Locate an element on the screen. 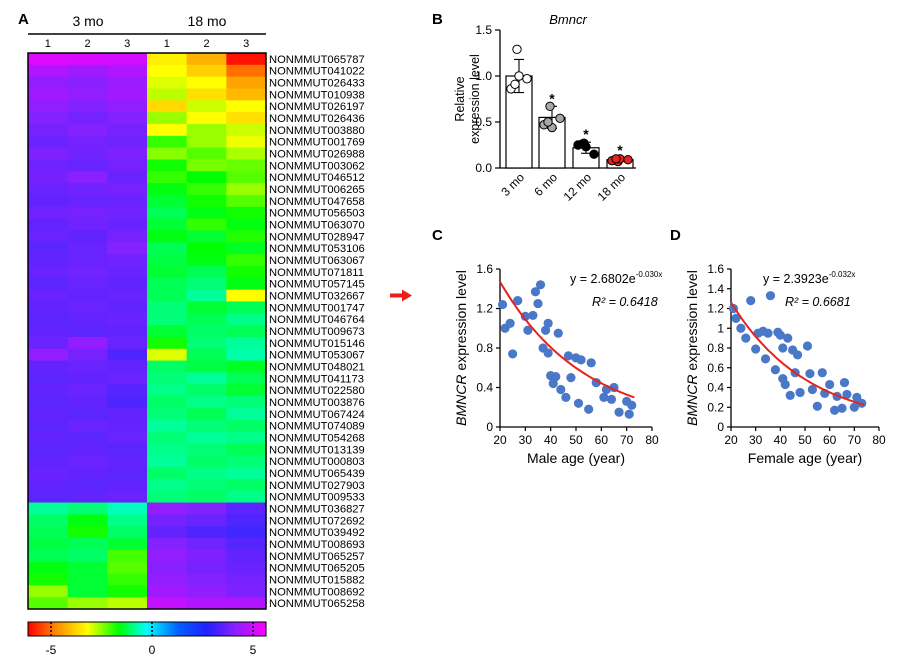 Image resolution: width=900 pixels, height=665 pixels. r-squared-label: R² = 0.6418 is located at coordinates (625, 302).